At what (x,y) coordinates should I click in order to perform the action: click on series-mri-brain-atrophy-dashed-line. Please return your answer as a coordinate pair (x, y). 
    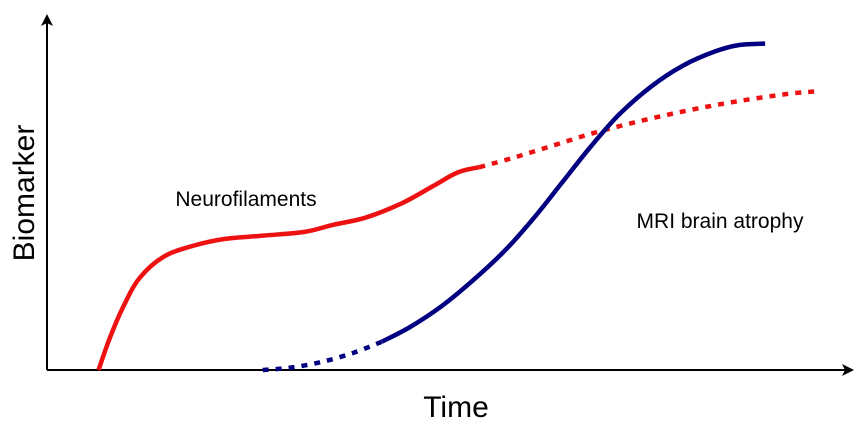
    Looking at the image, I should click on (322, 356).